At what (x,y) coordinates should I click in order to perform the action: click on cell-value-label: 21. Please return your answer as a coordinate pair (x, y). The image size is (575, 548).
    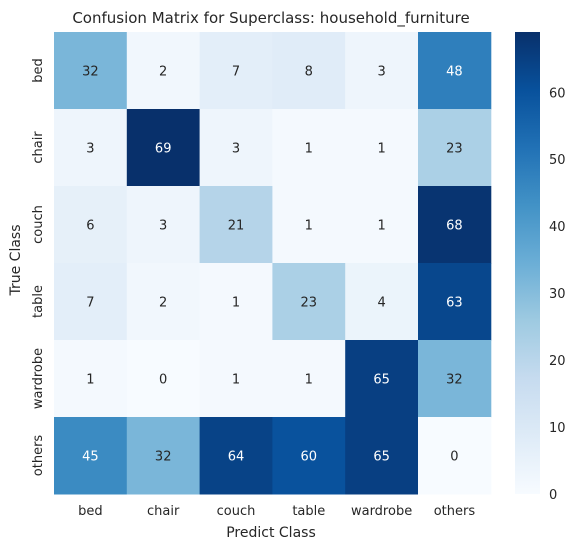
    Looking at the image, I should click on (236, 226).